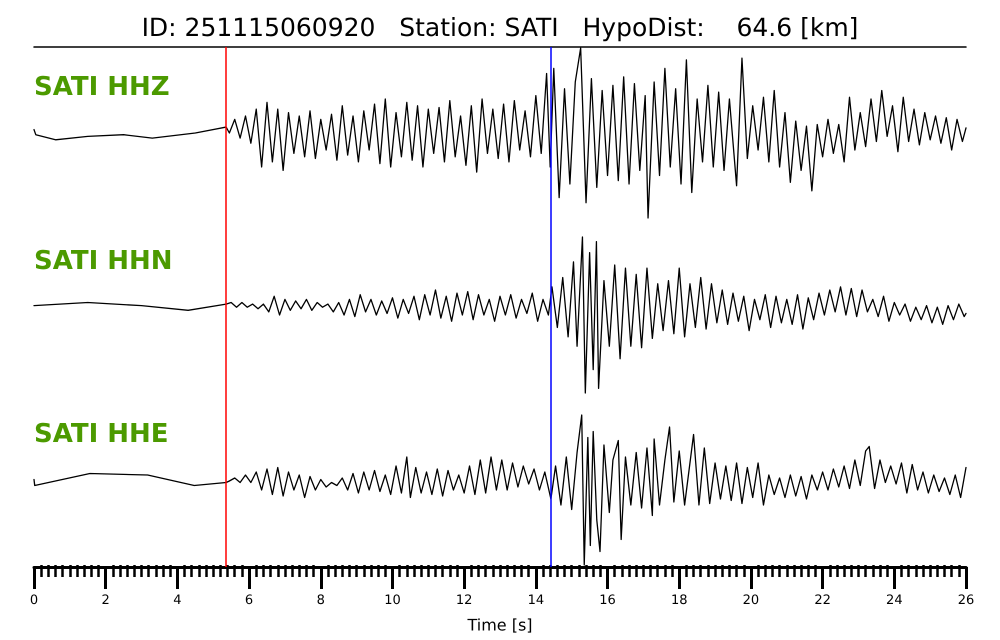 Image resolution: width=1000 pixels, height=640 pixels. Describe the element at coordinates (679, 600) in the screenshot. I see `x-tick-label: 18` at that location.